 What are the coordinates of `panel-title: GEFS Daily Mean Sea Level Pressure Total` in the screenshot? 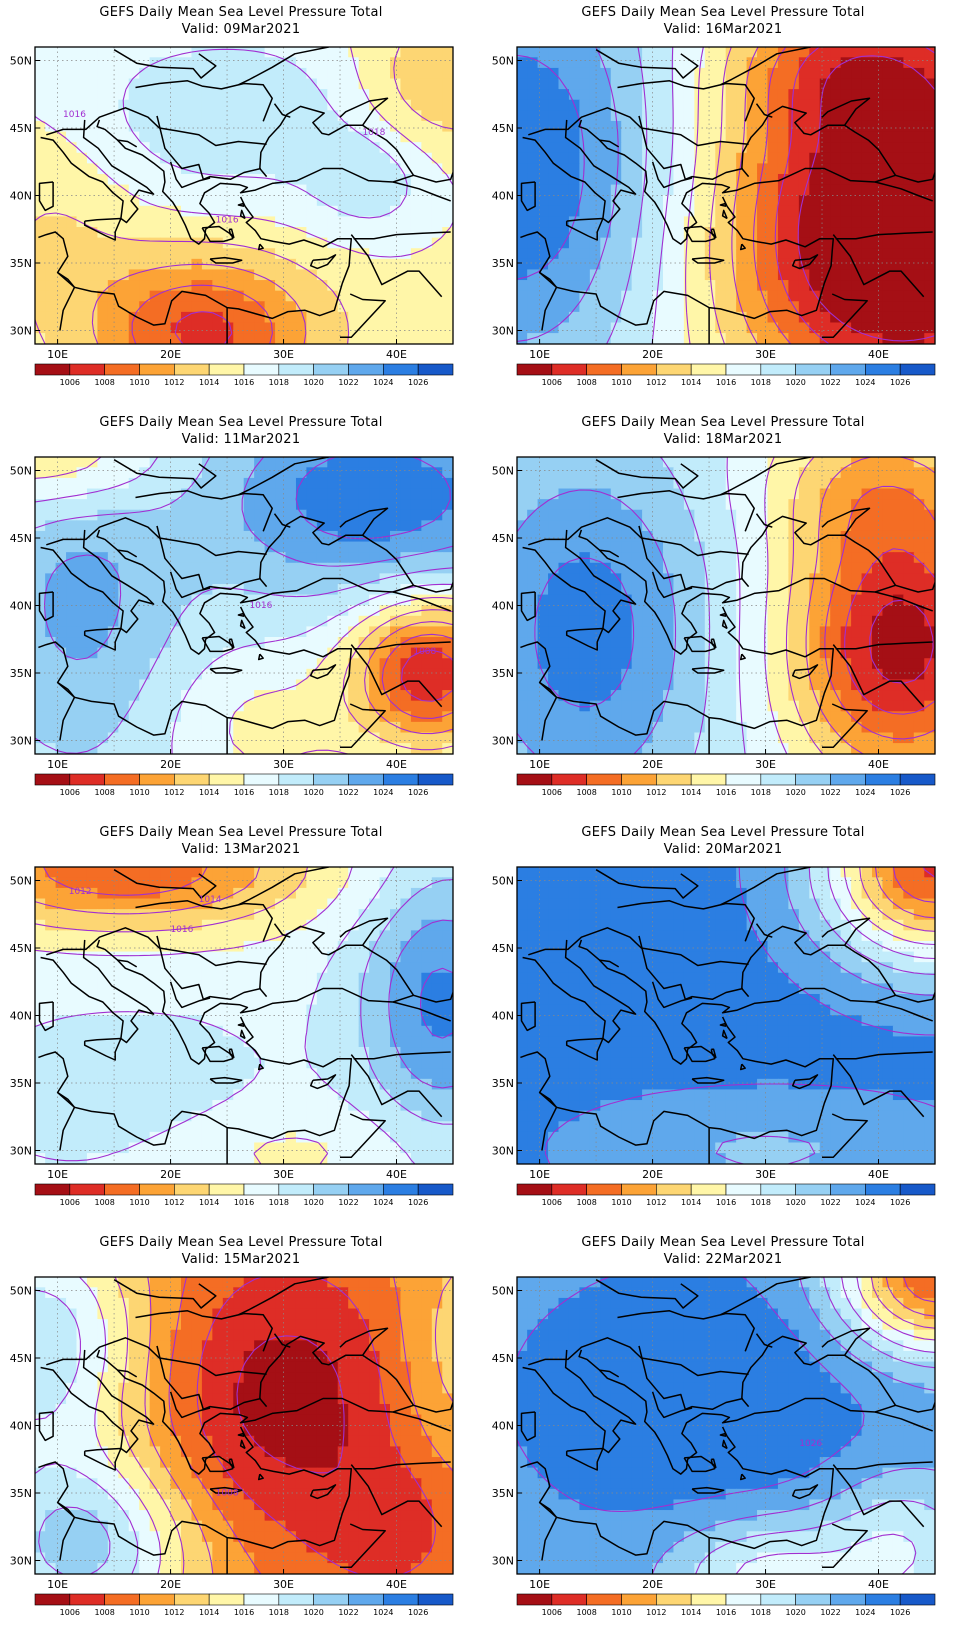 It's located at (723, 422).